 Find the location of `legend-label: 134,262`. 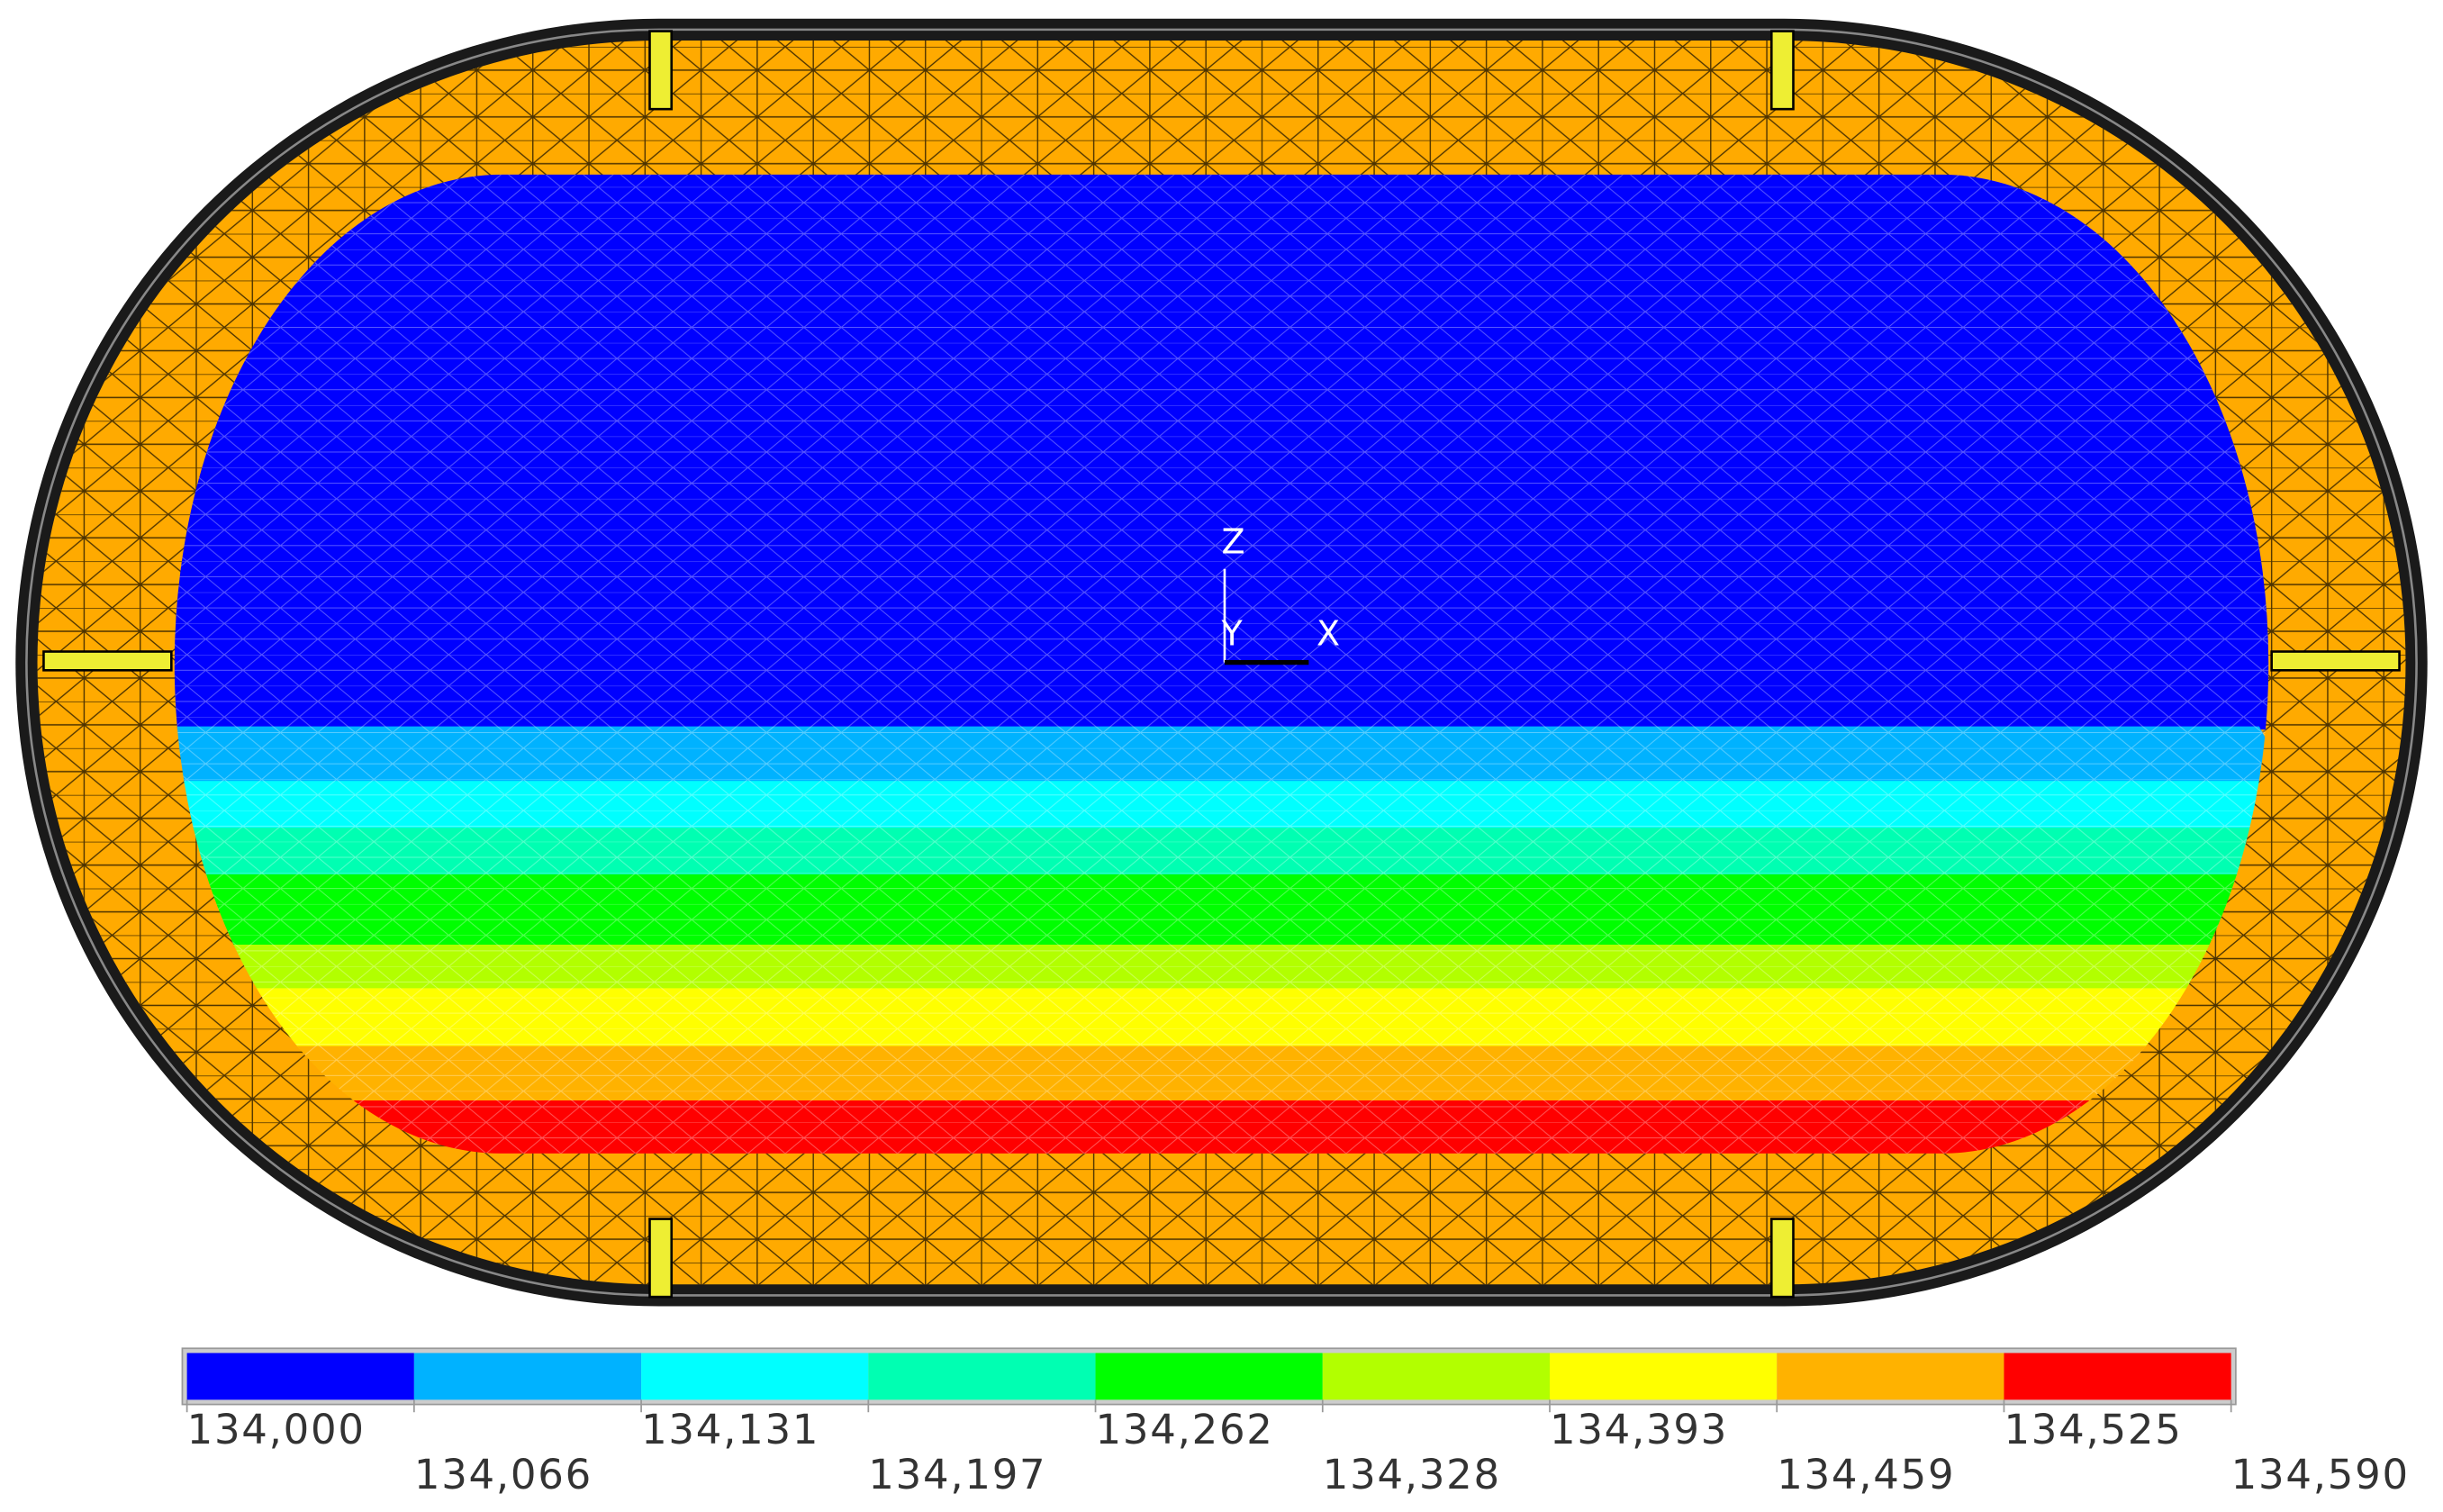

legend-label: 134,262 is located at coordinates (1185, 1429).